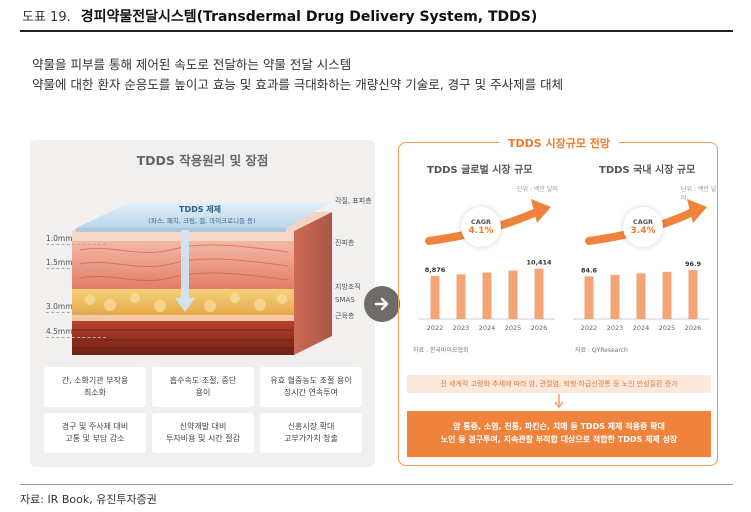  Describe the element at coordinates (203, 387) in the screenshot. I see `benefit-card: 흡수속도 조절, 중단 용이` at that location.